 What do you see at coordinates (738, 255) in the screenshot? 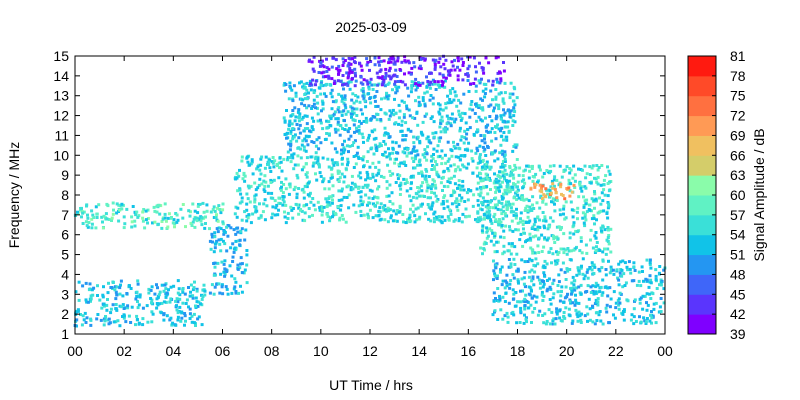
I see `colorbar-tick-label: 51` at bounding box center [738, 255].